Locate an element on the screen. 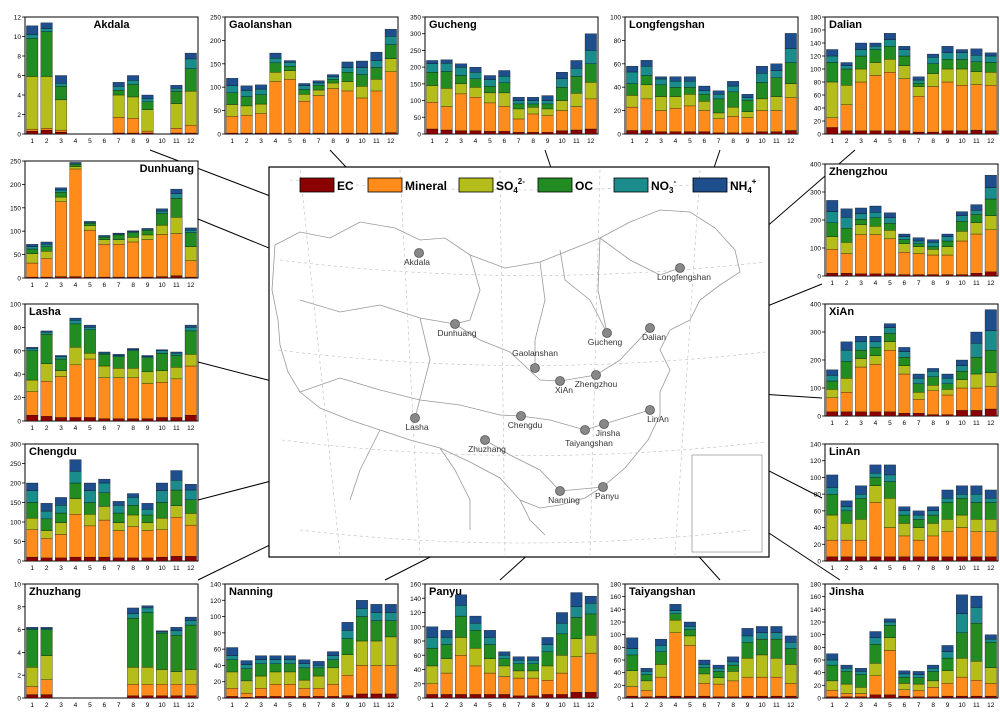 This screenshot has height=715, width=1000. bar-xian-m12-oc is located at coordinates (990, 361).